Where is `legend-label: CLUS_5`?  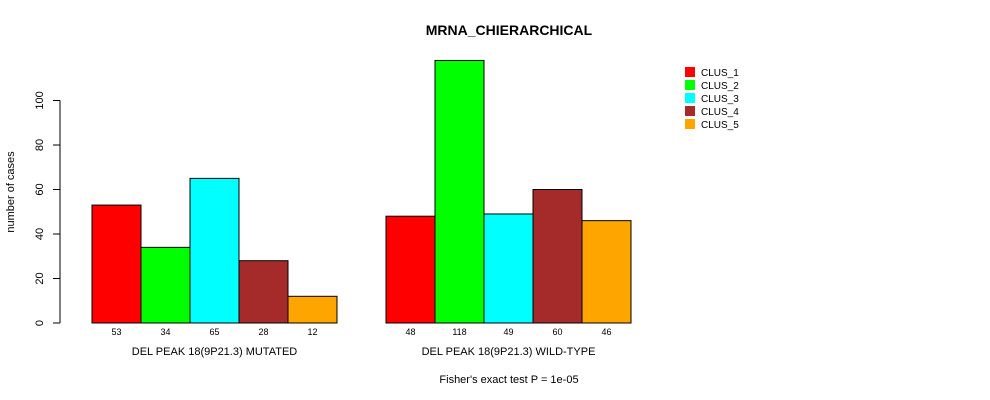
legend-label: CLUS_5 is located at coordinates (720, 125).